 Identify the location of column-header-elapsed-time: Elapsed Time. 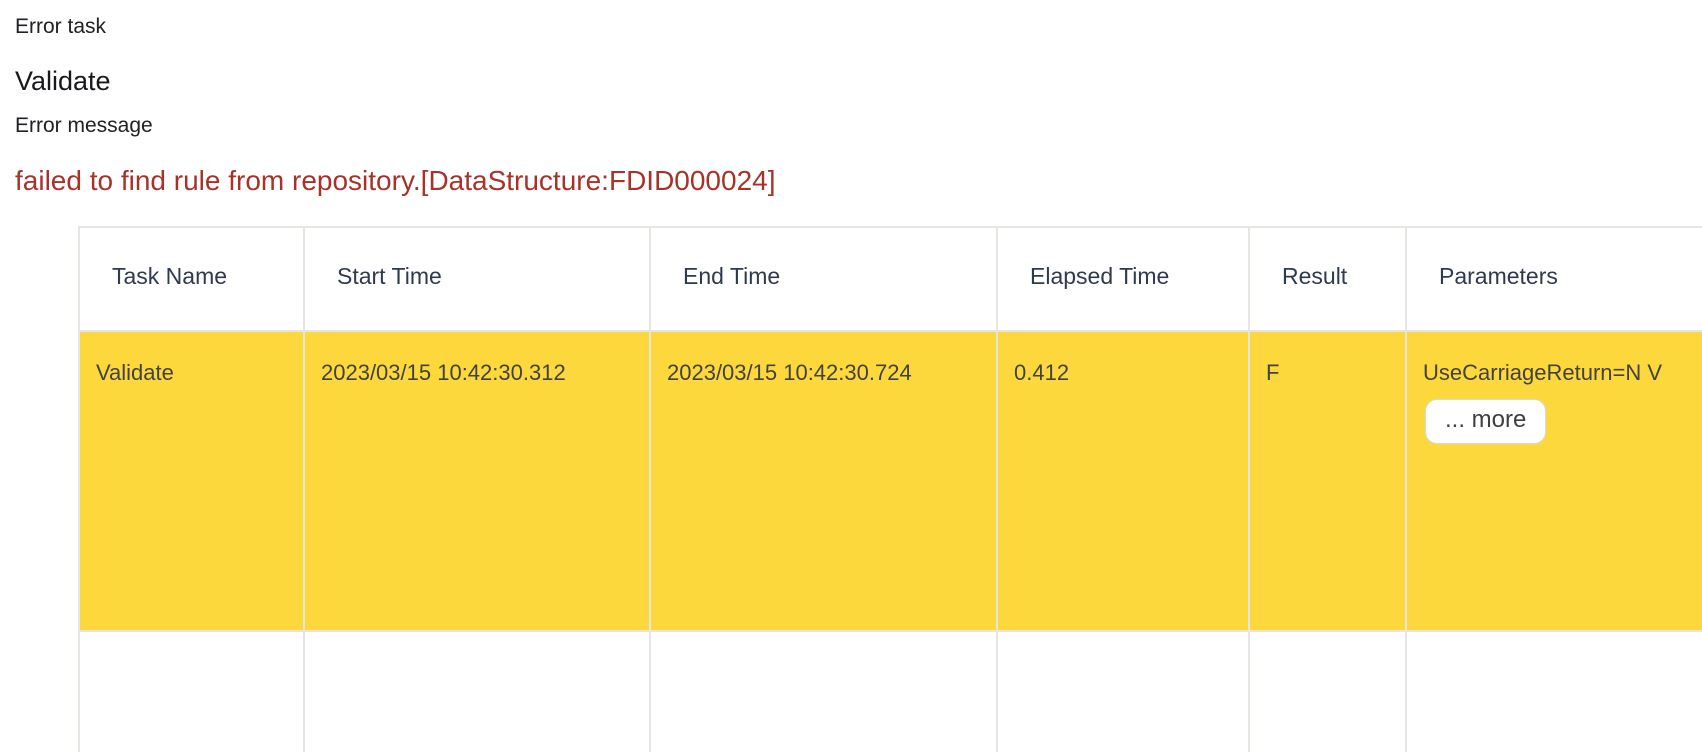
(1122, 279).